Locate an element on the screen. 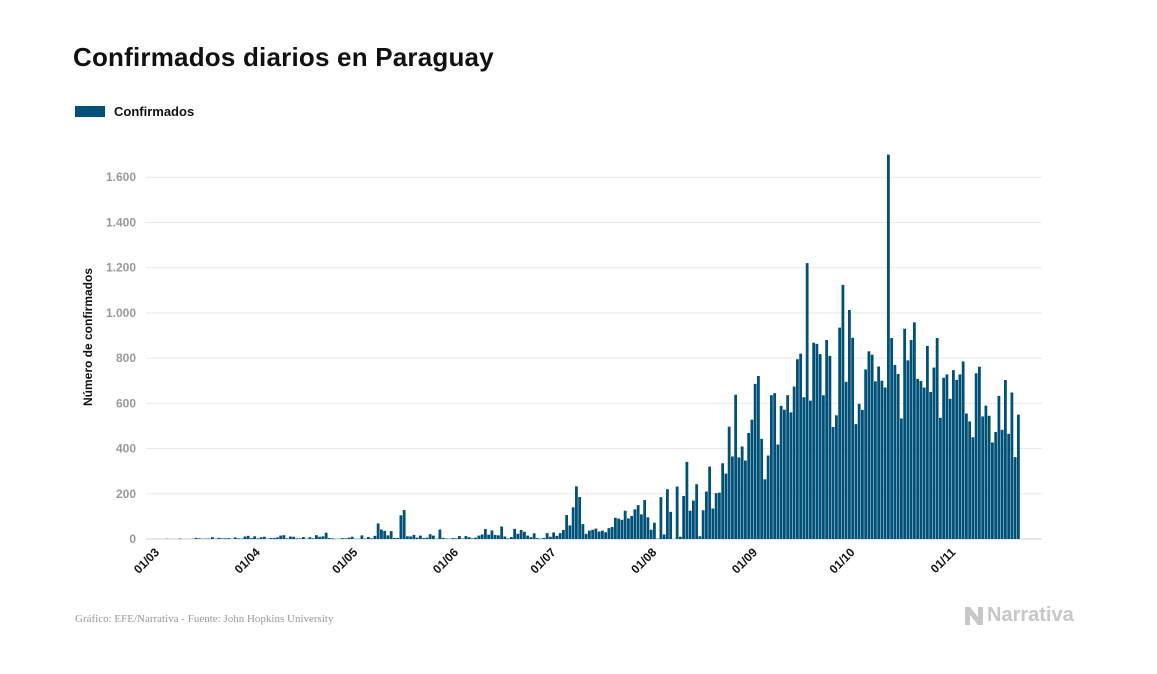 The width and height of the screenshot is (1157, 674). y-tick-label: 1.000 is located at coordinates (121, 313).